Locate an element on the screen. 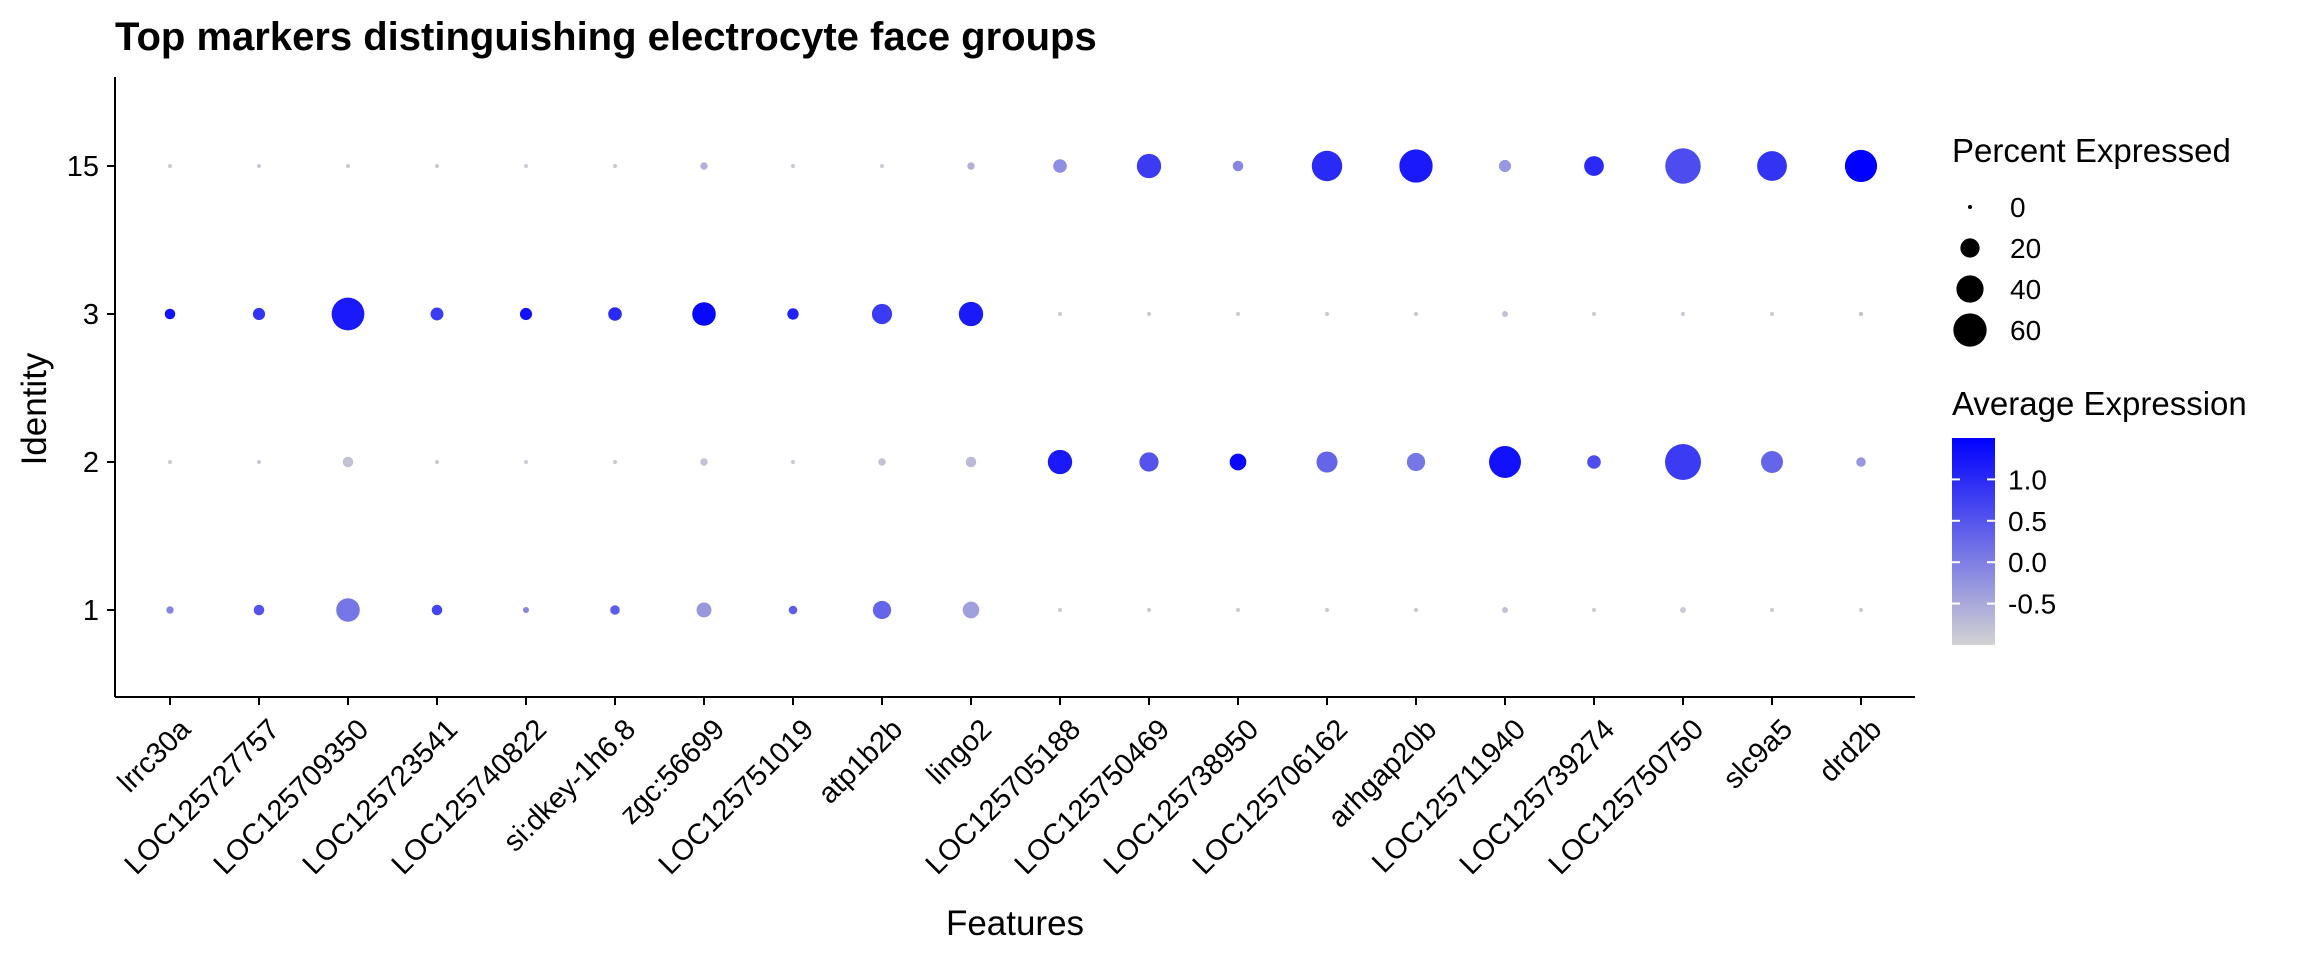  x-tick-label: slc9a5 is located at coordinates (1758, 754).